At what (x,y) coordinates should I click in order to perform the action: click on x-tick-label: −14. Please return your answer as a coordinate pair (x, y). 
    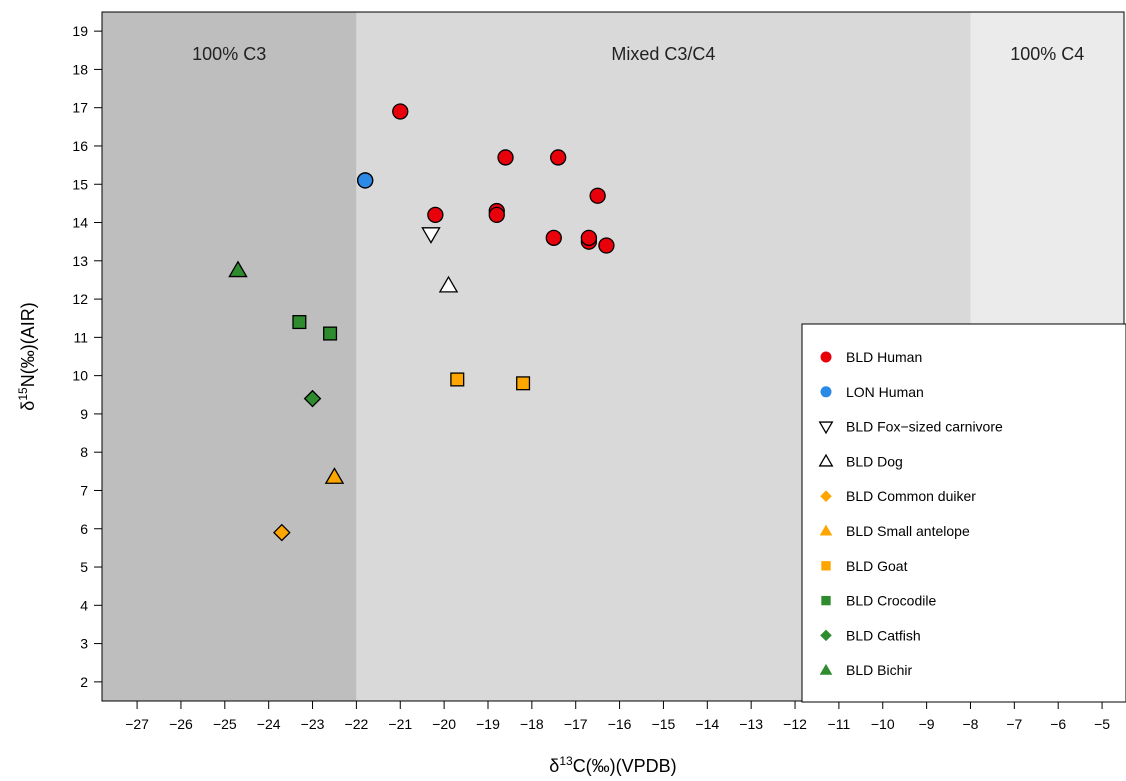
    Looking at the image, I should click on (707, 724).